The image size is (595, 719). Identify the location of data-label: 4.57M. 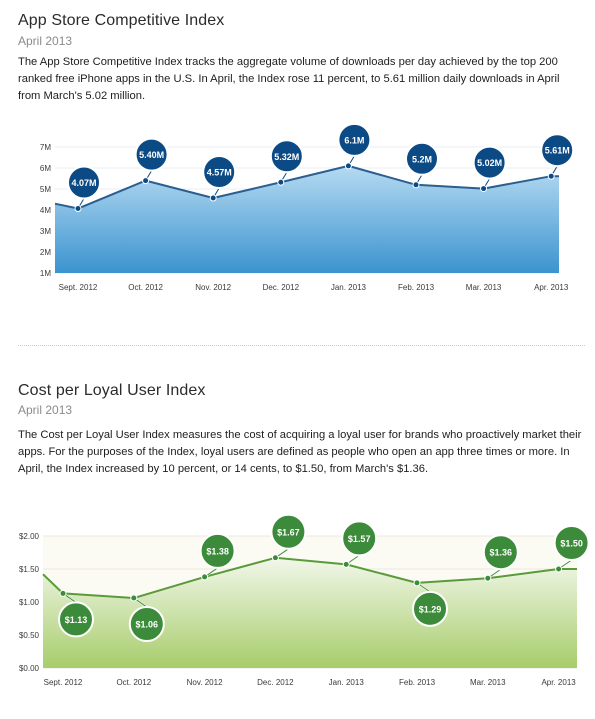
(219, 173).